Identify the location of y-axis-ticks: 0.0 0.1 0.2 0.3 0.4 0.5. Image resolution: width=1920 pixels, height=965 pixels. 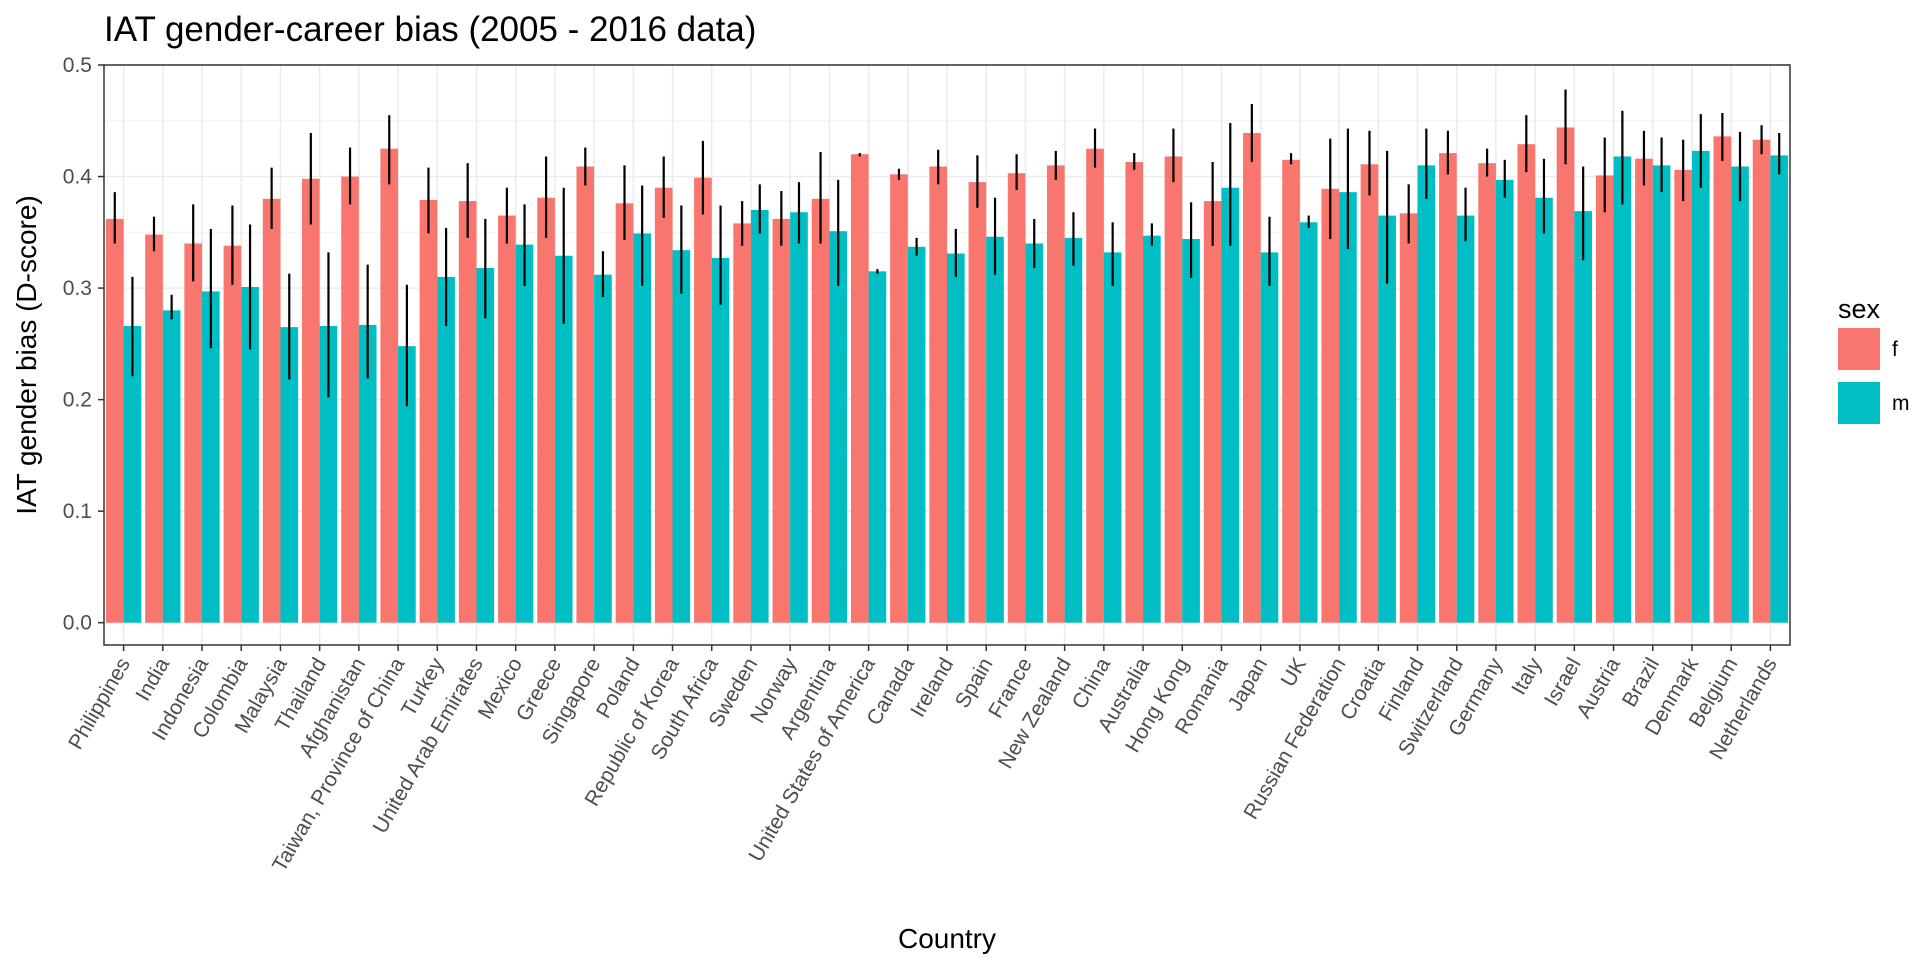
(83, 344).